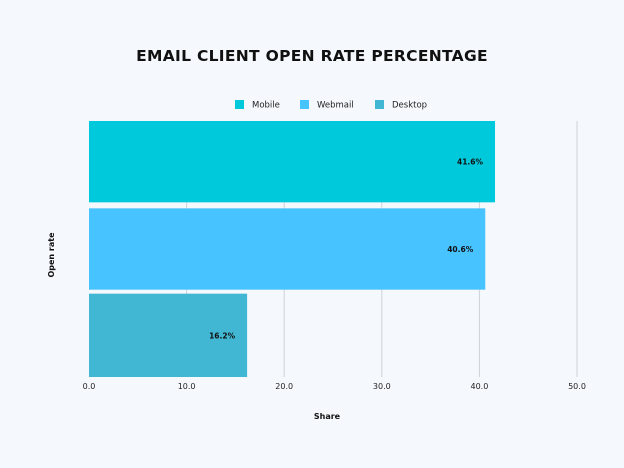 This screenshot has width=624, height=468. Describe the element at coordinates (266, 106) in the screenshot. I see `legend-label-mobile: Mobile` at that location.